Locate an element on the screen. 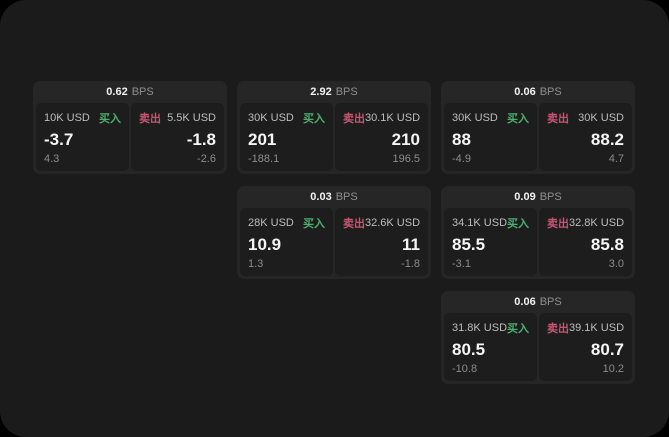 The height and width of the screenshot is (437, 669). buy-panel: 31.8K USD 买入 80.5 -10.8 is located at coordinates (490, 347).